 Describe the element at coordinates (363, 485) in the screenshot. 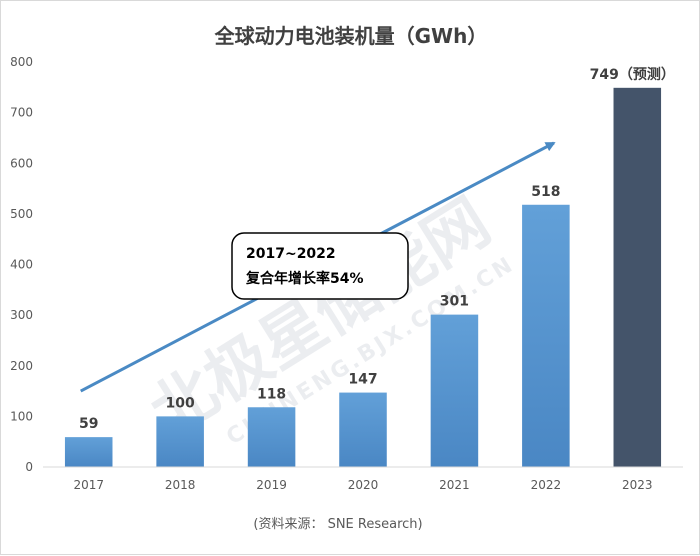

I see `x-tick-label: 2020` at that location.